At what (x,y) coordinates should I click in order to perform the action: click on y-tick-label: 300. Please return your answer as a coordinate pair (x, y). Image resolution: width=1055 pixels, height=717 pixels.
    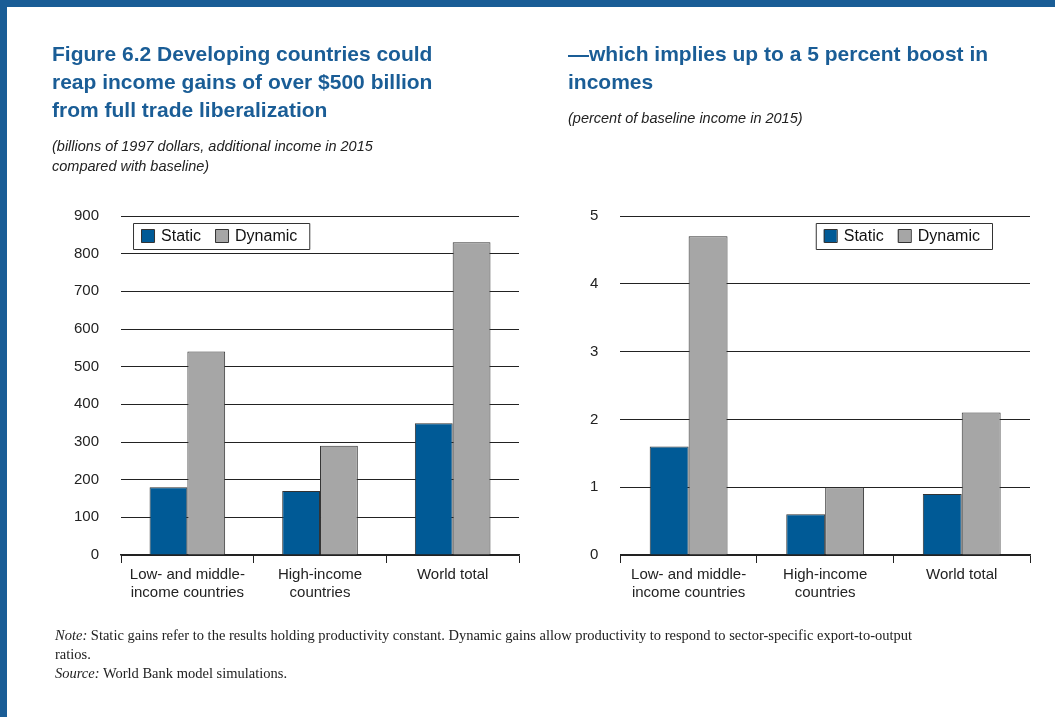
    Looking at the image, I should click on (87, 441).